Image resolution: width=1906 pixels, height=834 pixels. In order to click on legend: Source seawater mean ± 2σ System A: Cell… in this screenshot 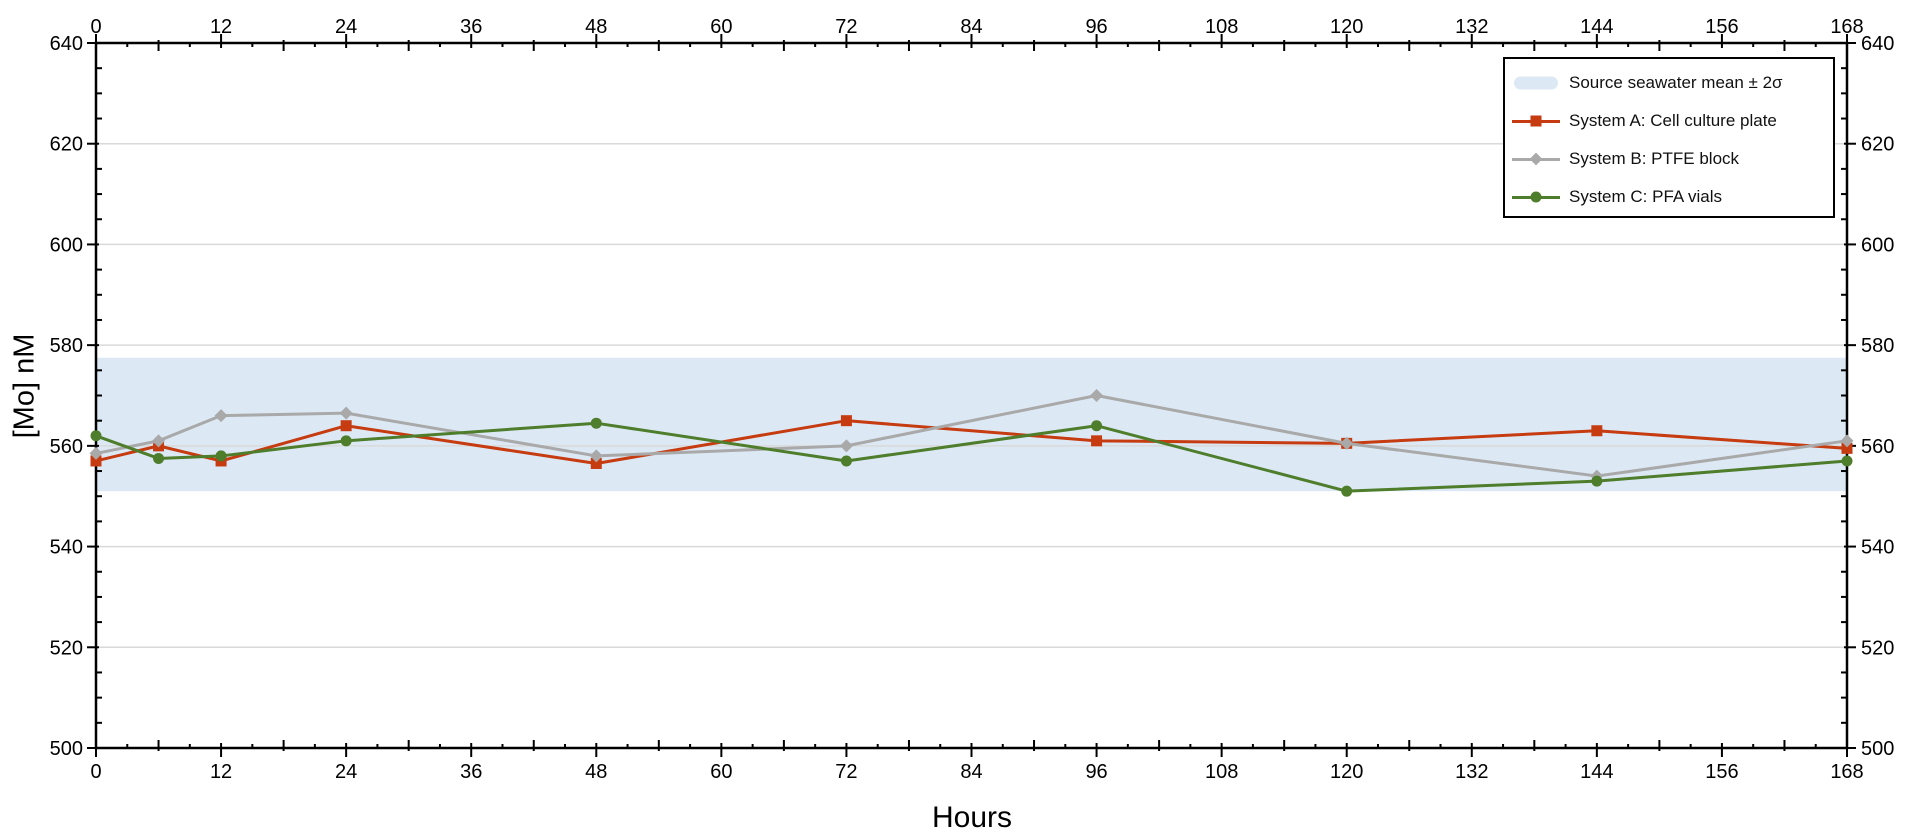, I will do `click(1669, 137)`.